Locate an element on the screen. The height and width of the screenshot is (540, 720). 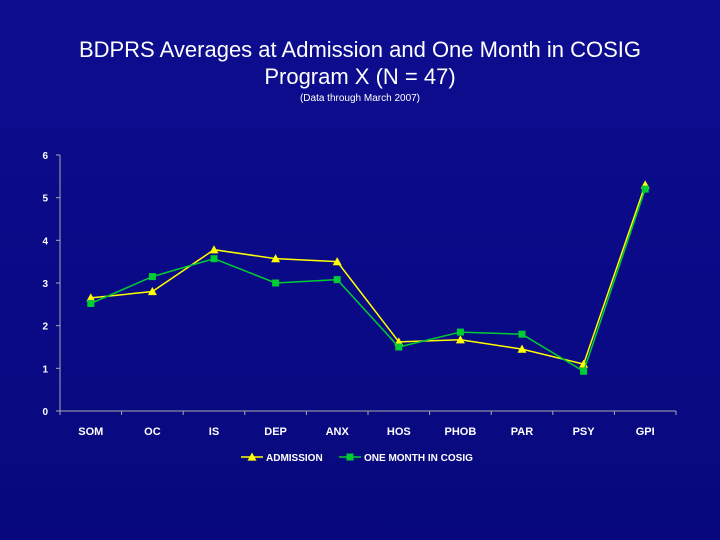
x-axis-labels: SOM OC IS DEP ANX HOS PHOB PAR PSY GPI is located at coordinates (368, 424).